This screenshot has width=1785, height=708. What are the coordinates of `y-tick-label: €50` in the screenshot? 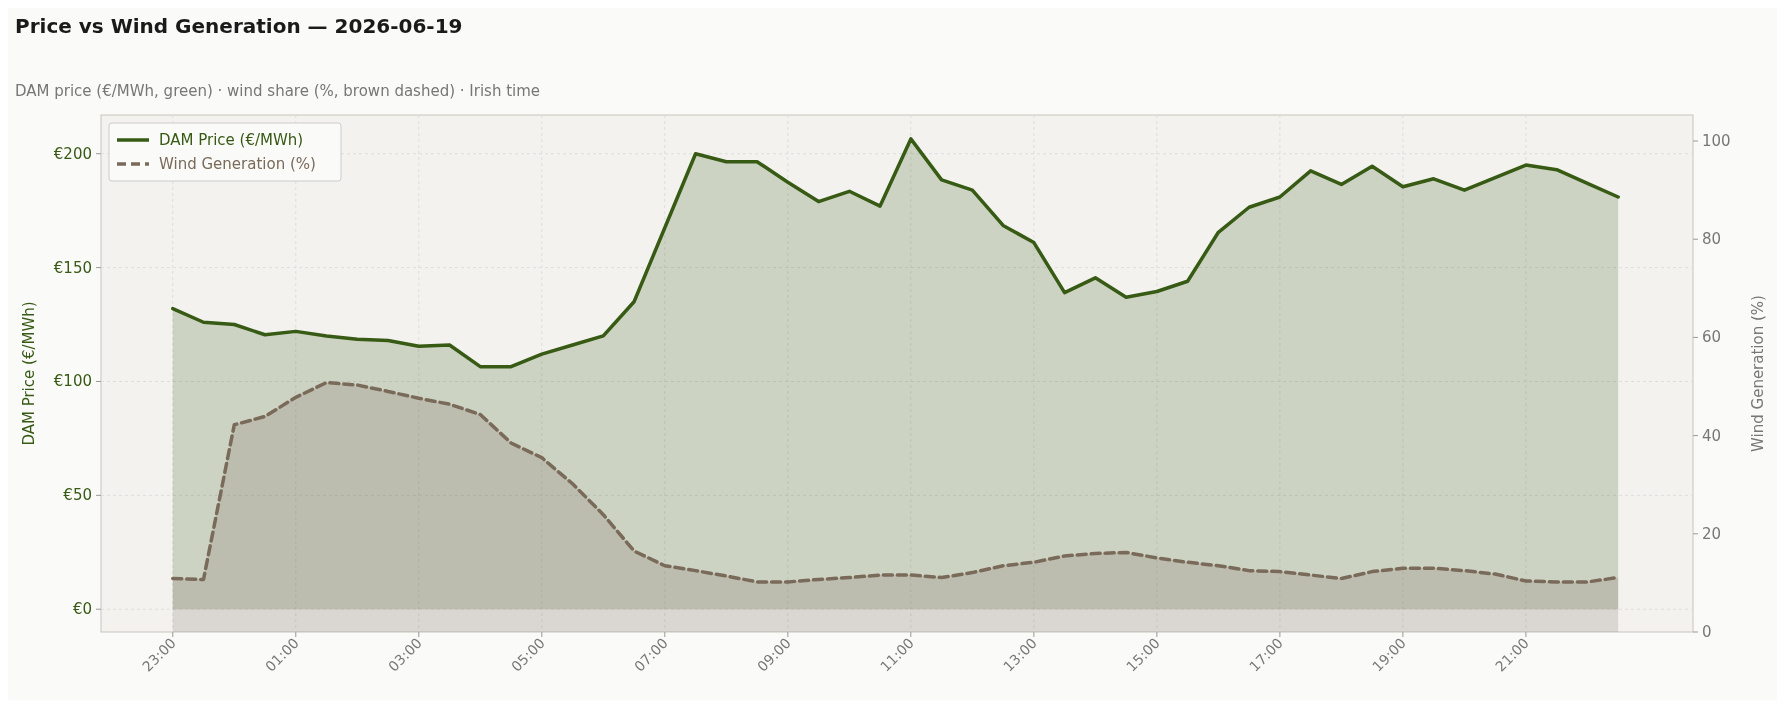 It's located at (77, 495).